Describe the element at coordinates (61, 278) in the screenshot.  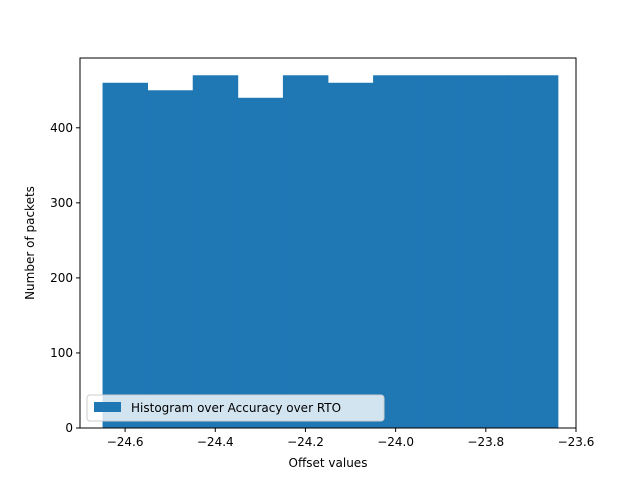
I see `y-tick-label: 200` at that location.